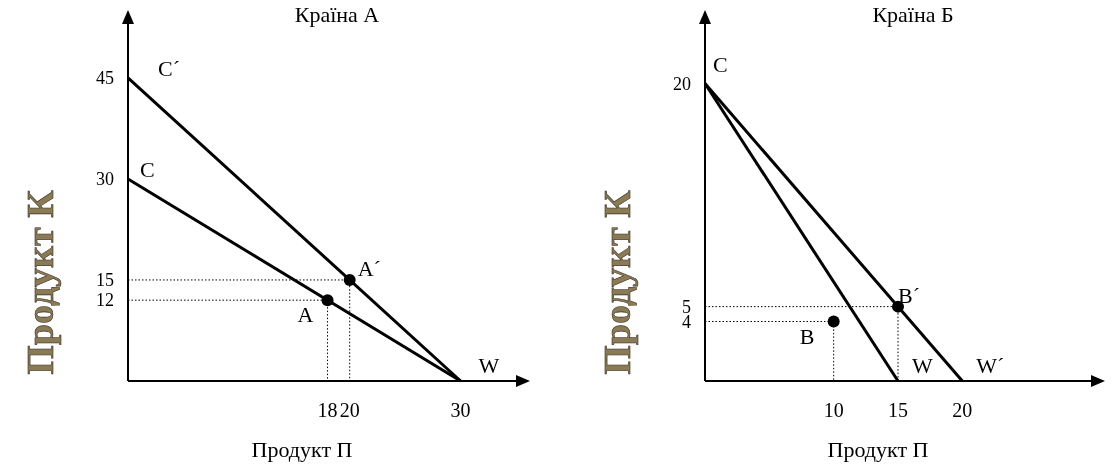  Describe the element at coordinates (369, 268) in the screenshot. I see `annotation: A´` at that location.